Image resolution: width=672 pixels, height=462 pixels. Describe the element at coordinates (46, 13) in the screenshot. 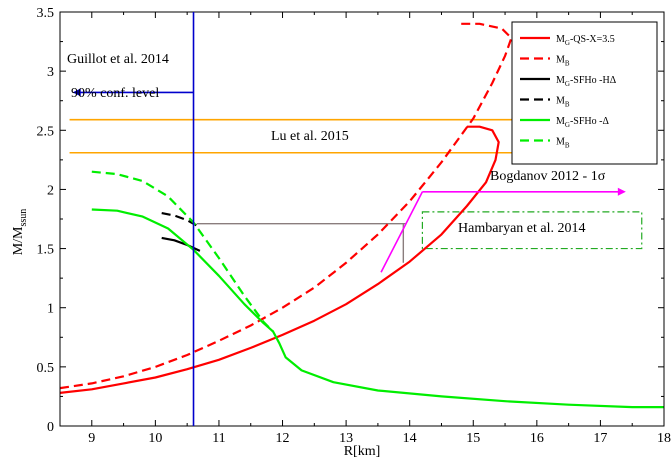

I see `y-tick-label: 3.5` at that location.